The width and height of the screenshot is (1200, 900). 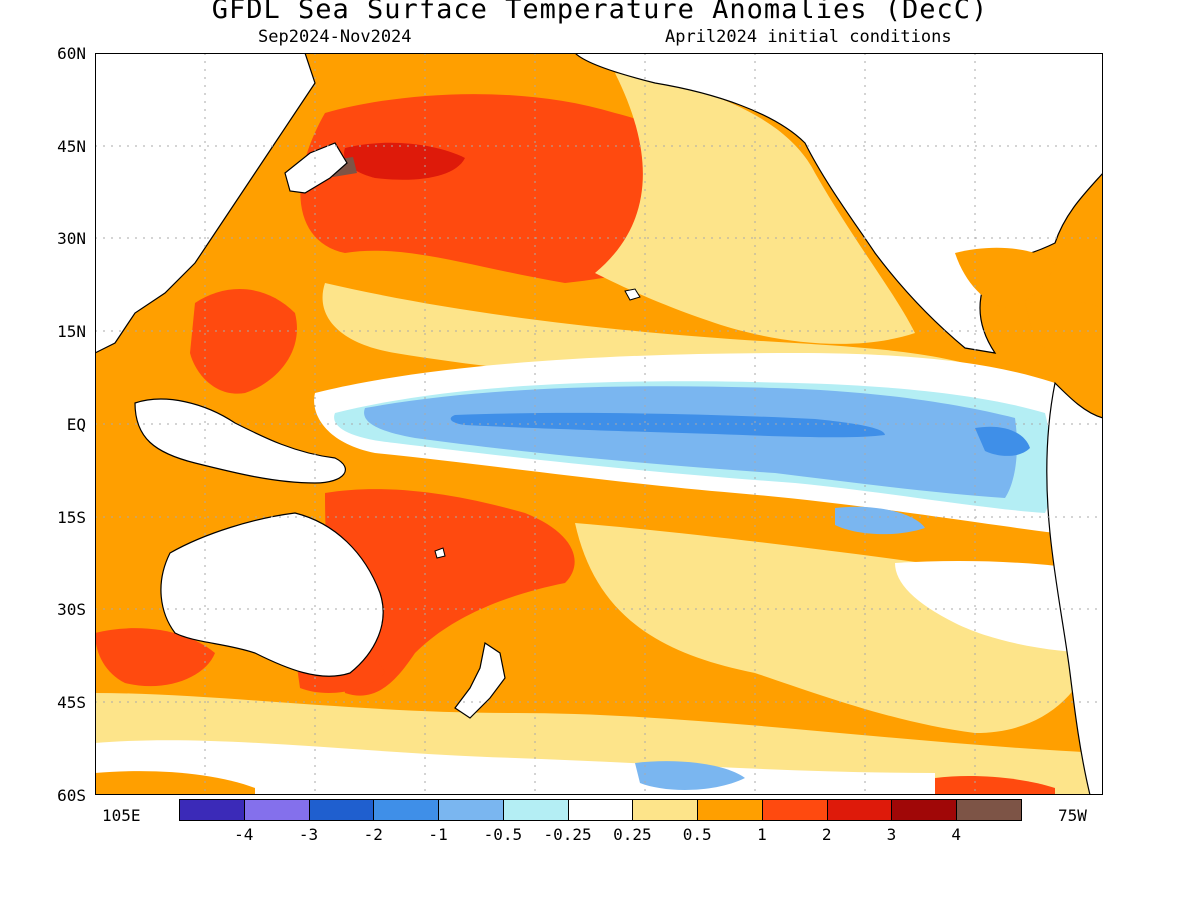 What do you see at coordinates (71, 53) in the screenshot?
I see `lat-tick-60n: 60N` at bounding box center [71, 53].